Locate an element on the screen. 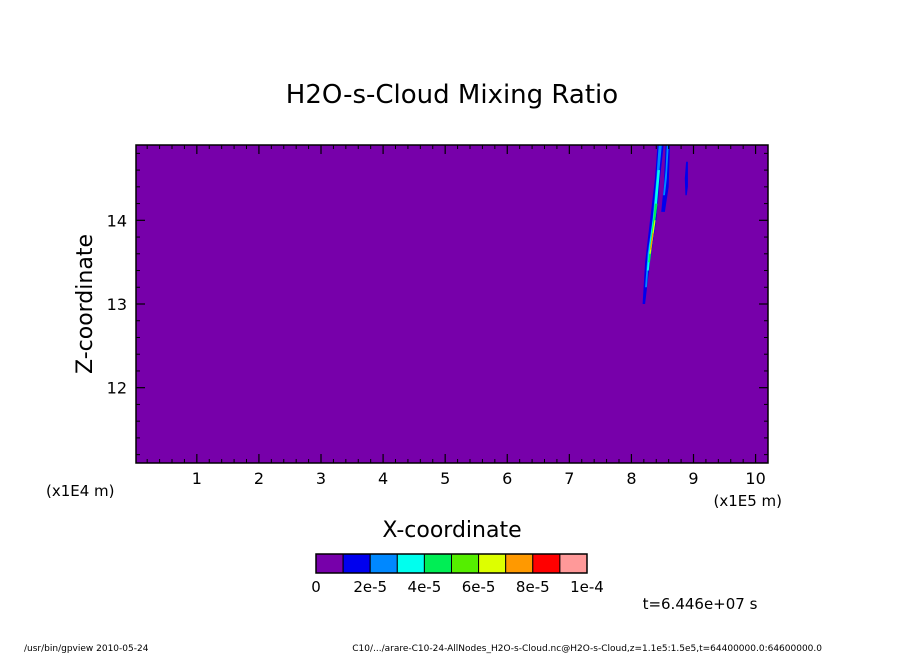  colorbar-label: 2e-5 is located at coordinates (370, 587).